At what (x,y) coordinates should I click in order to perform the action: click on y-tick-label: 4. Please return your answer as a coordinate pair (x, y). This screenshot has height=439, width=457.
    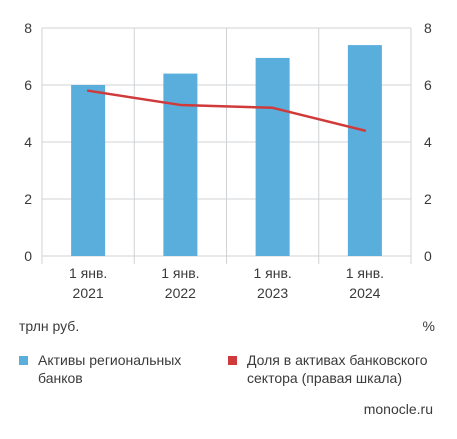
    Looking at the image, I should click on (28, 142).